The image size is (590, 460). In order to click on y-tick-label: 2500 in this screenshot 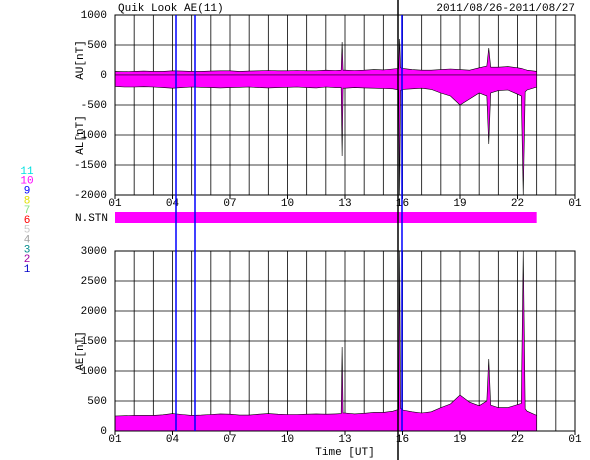, I will do `click(94, 282)`.